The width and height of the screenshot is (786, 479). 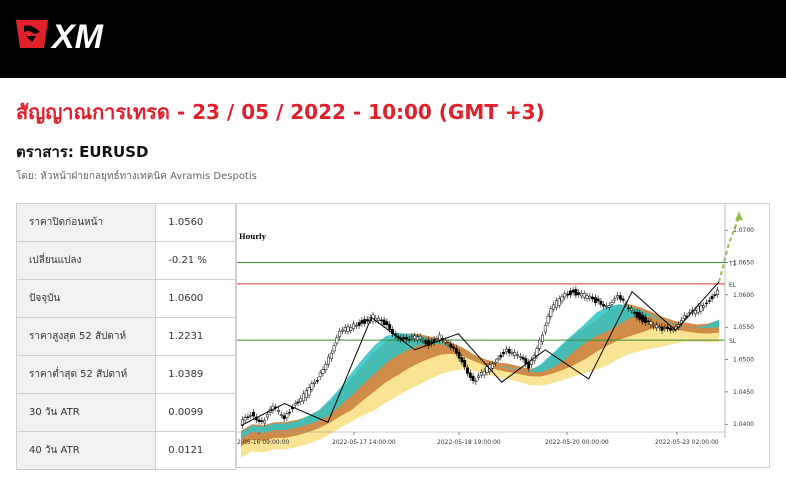 I want to click on xm-logo-icon: XM, so click(x=74, y=34).